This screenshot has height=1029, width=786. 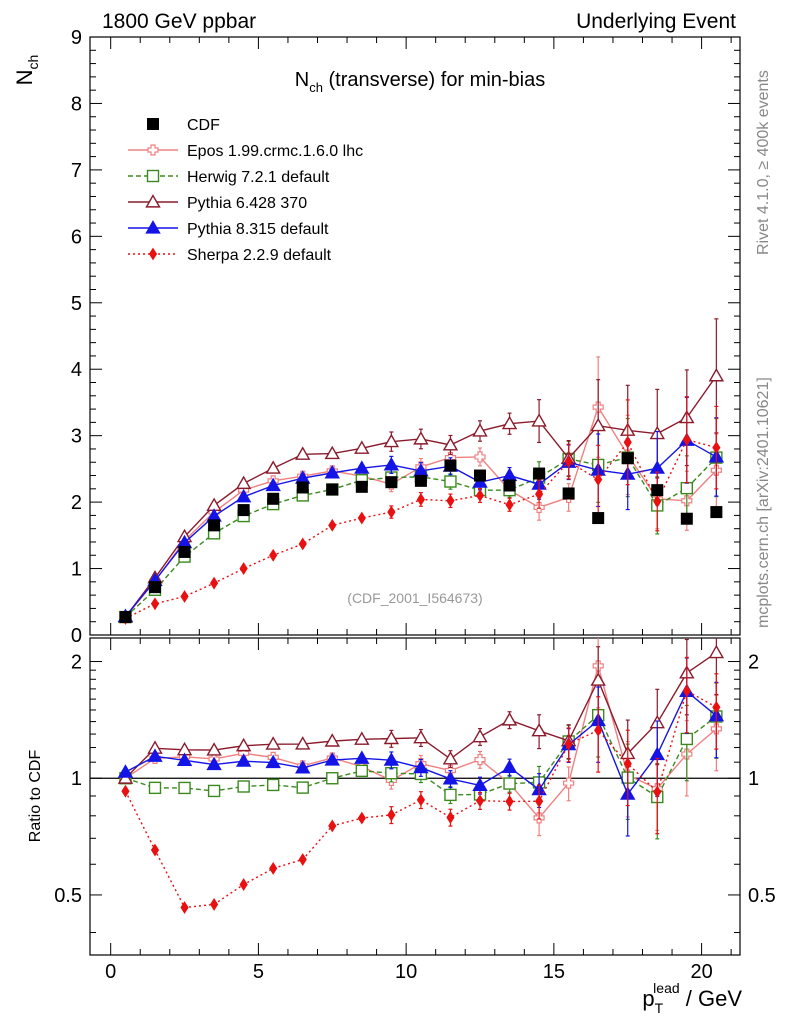 What do you see at coordinates (259, 255) in the screenshot?
I see `legend-sherpa-label: Sherpa 2.2.9 default` at bounding box center [259, 255].